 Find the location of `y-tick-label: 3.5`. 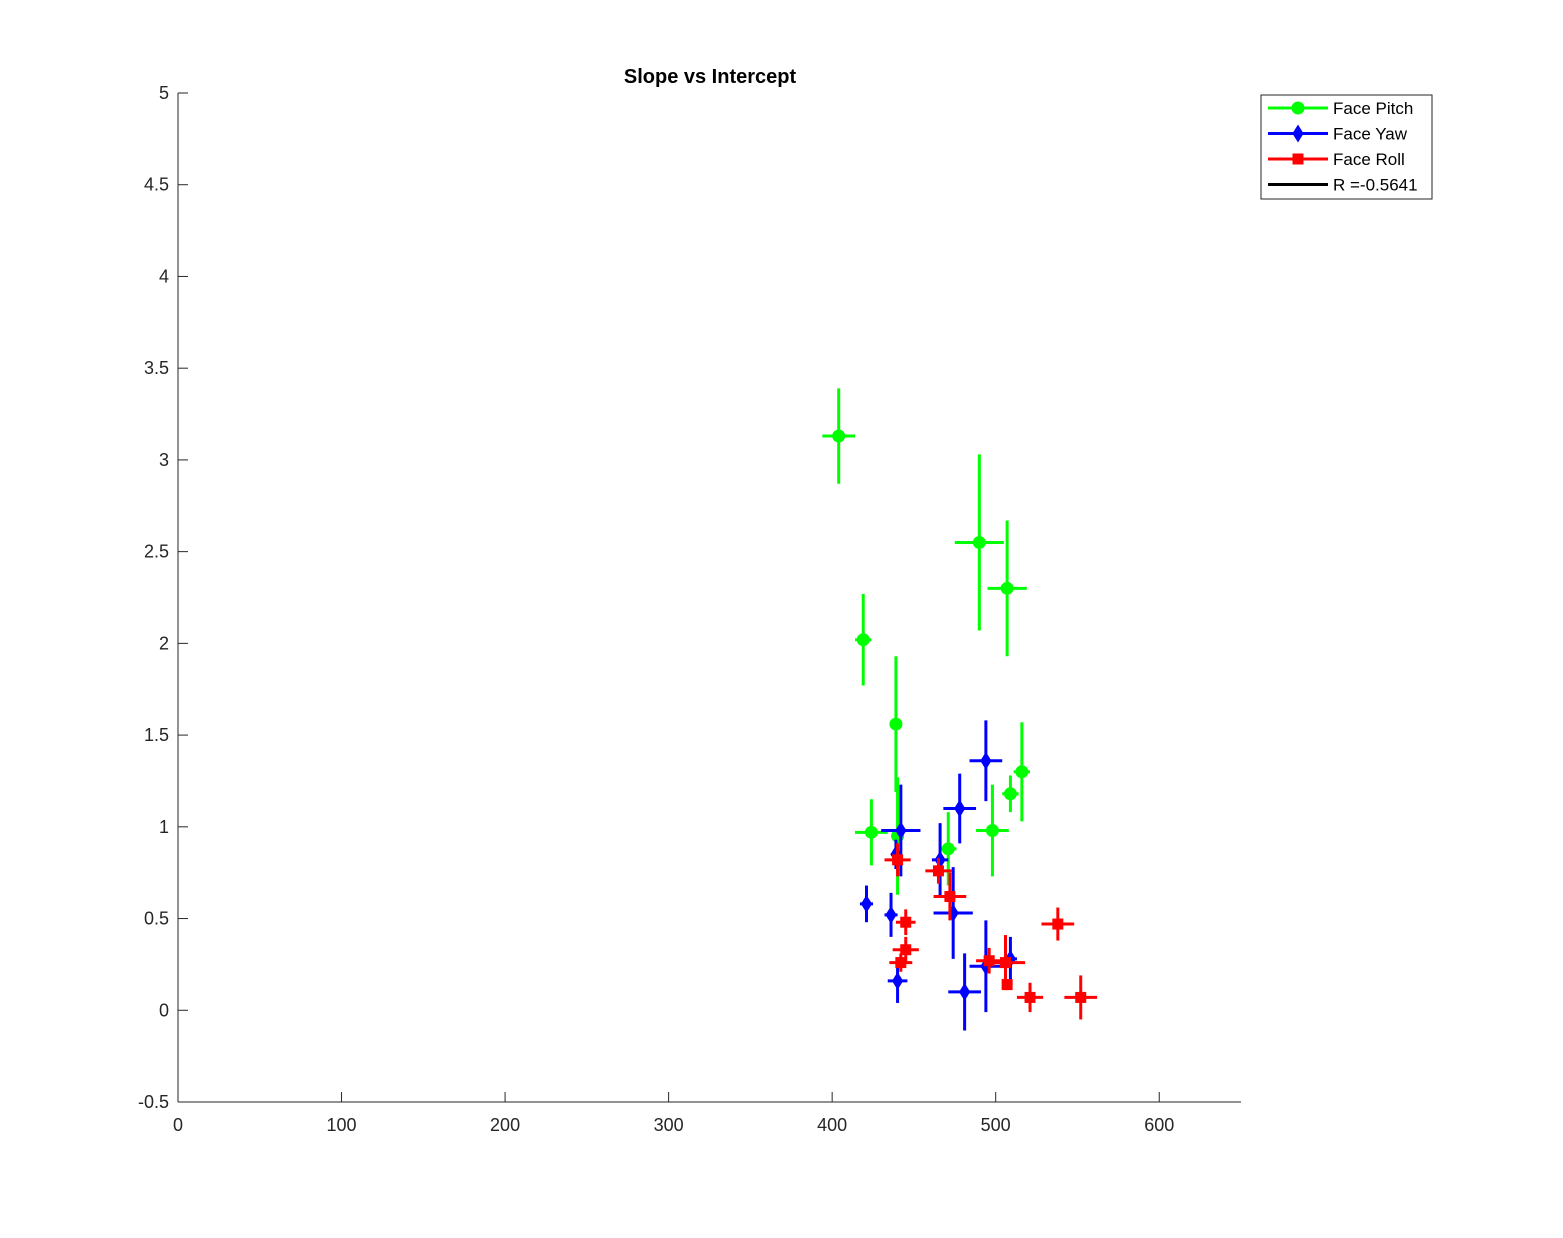

y-tick-label: 3.5 is located at coordinates (156, 368).